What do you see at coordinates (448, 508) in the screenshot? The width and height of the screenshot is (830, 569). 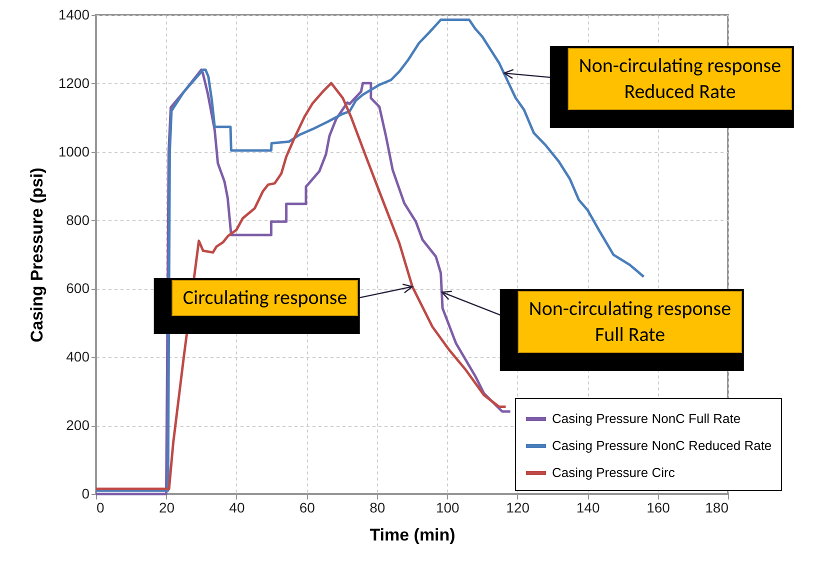 I see `x-tick-label: 100` at bounding box center [448, 508].